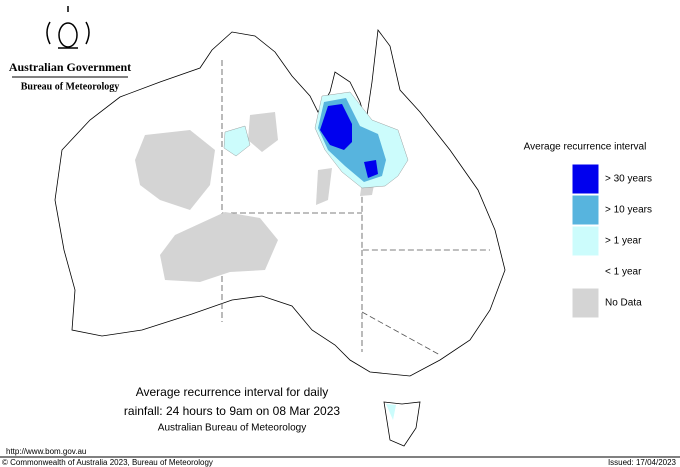  Describe the element at coordinates (232, 411) in the screenshot. I see `caption-line: rainfall: 24 hours to 9am on 08 Mar 2023` at that location.